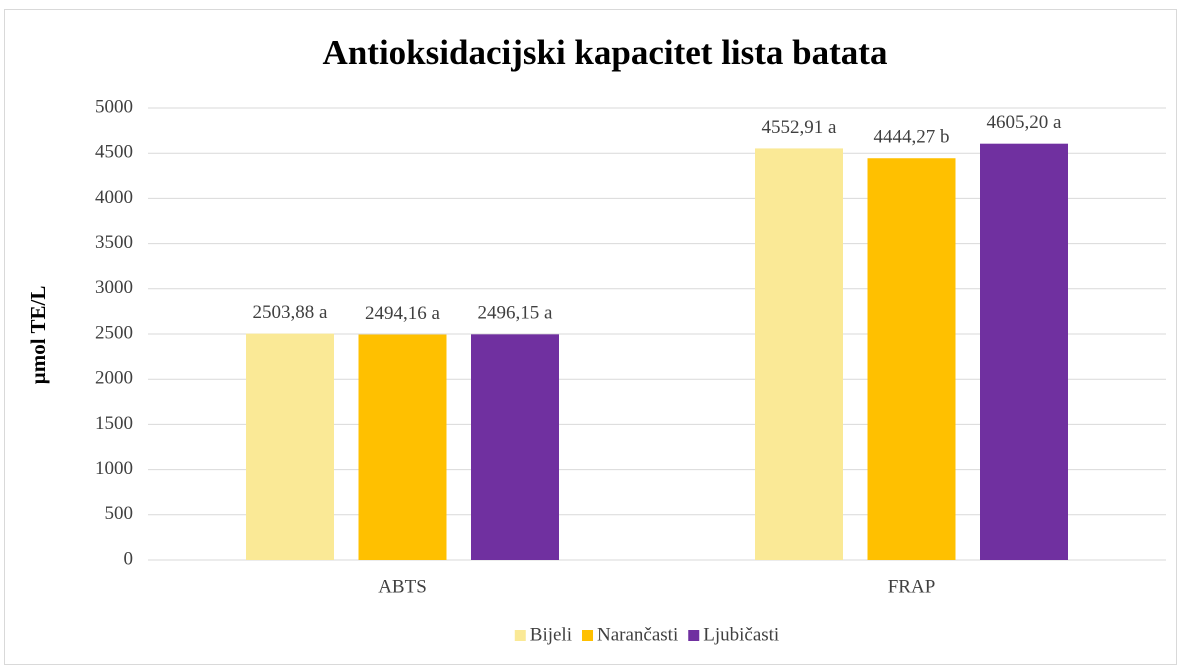  I want to click on y-tick-label: 2000, so click(114, 378).